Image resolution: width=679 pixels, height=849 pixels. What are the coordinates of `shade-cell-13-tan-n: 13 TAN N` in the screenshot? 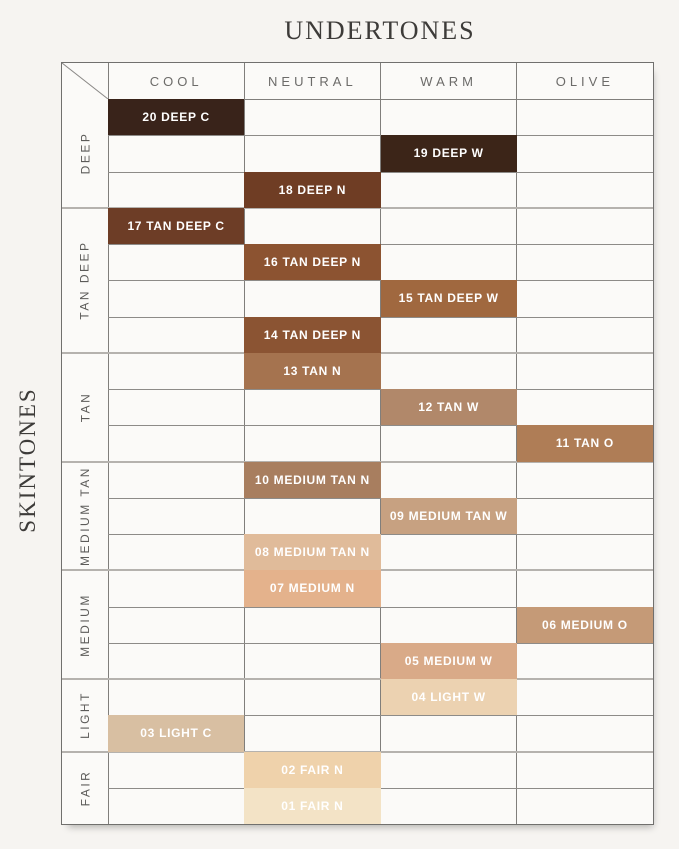 It's located at (312, 370).